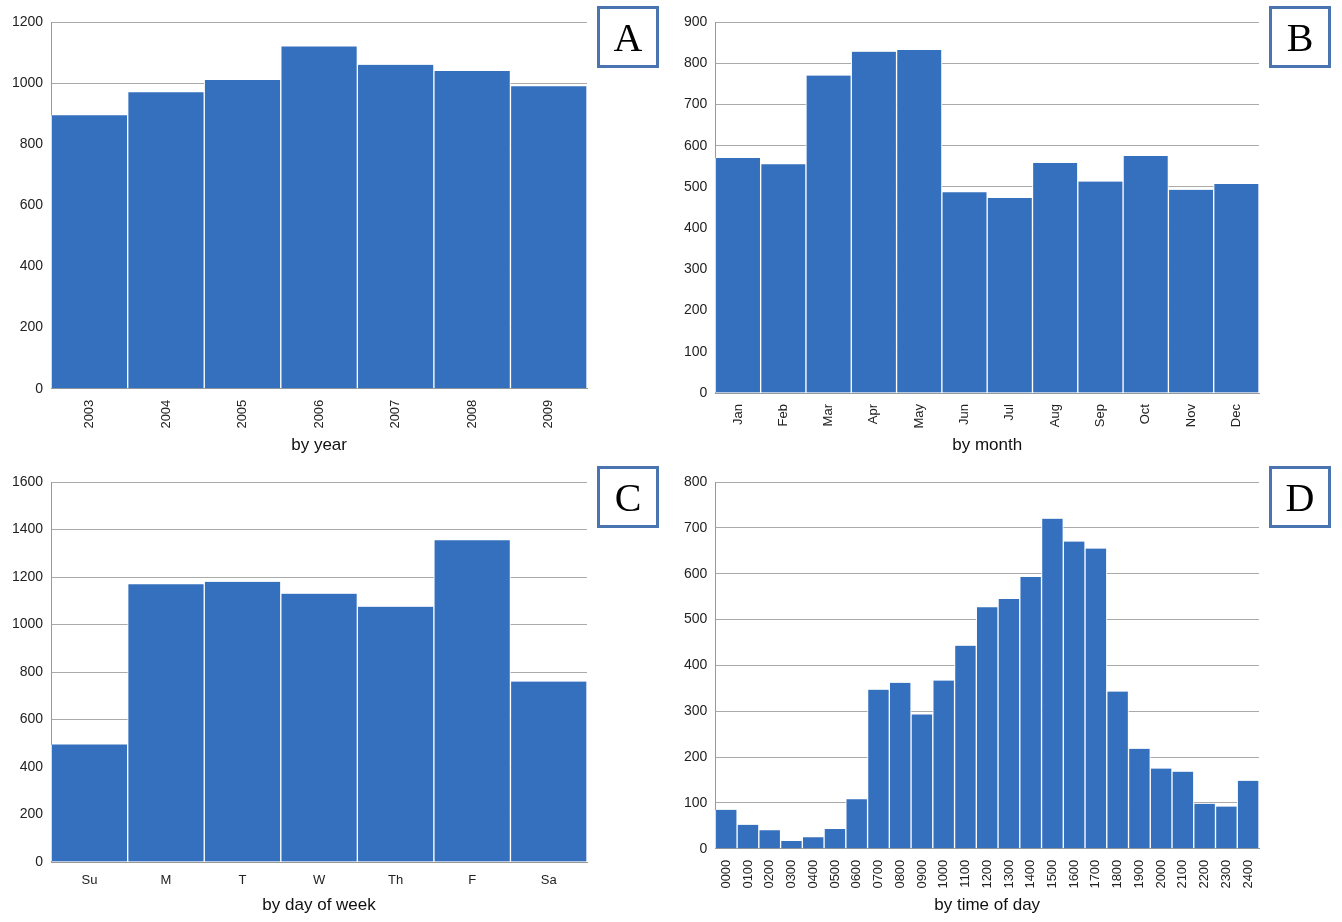  I want to click on x-tick-label: 0900, so click(921, 874).